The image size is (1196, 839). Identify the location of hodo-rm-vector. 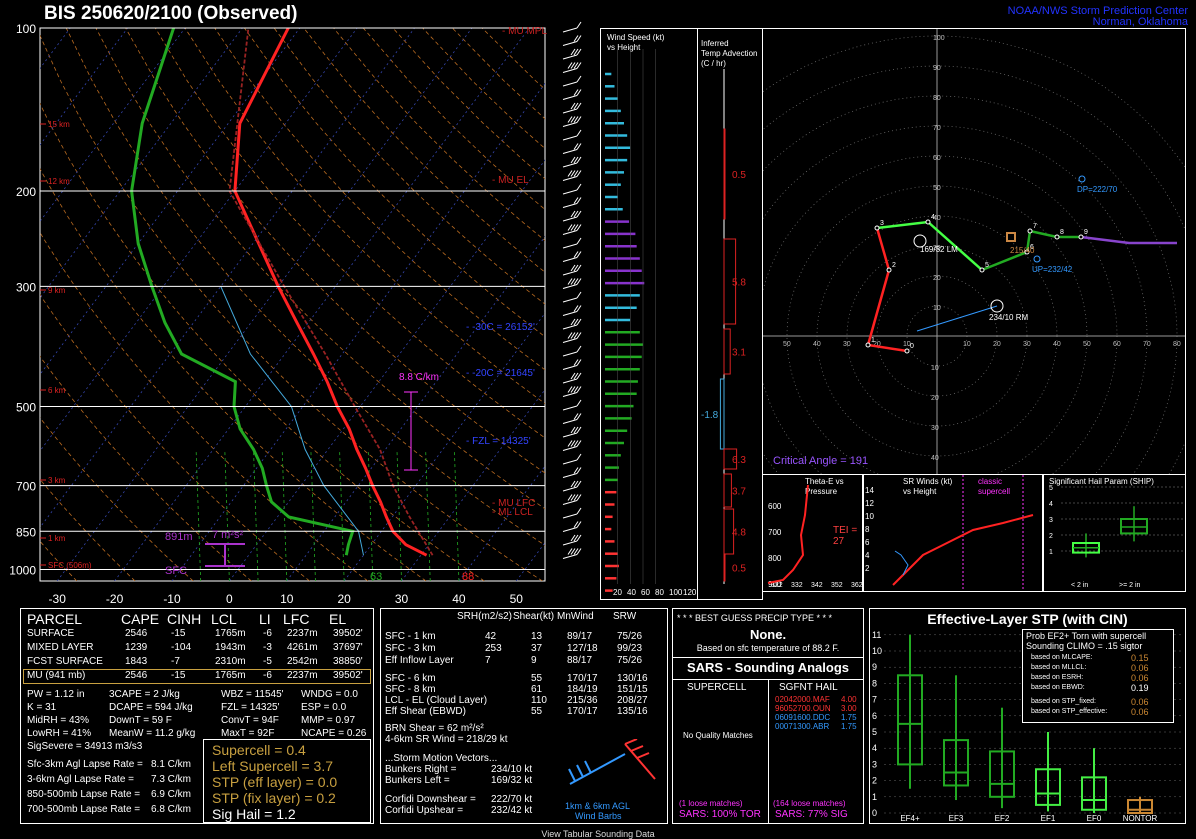
(957, 318).